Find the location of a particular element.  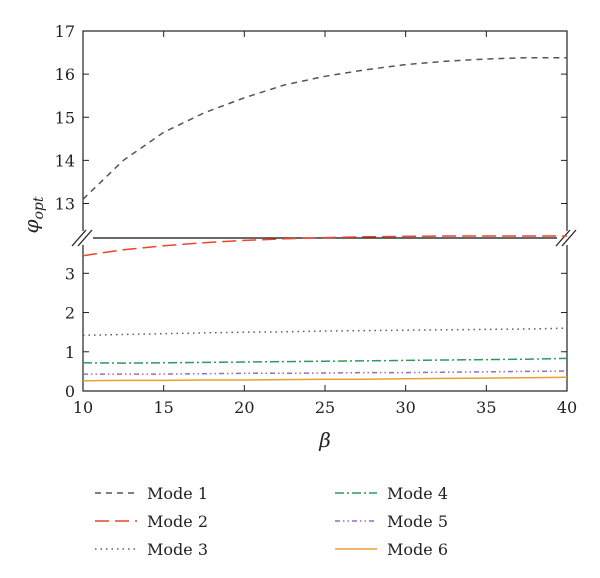

y-upper-tick-label: 15 is located at coordinates (65, 117).